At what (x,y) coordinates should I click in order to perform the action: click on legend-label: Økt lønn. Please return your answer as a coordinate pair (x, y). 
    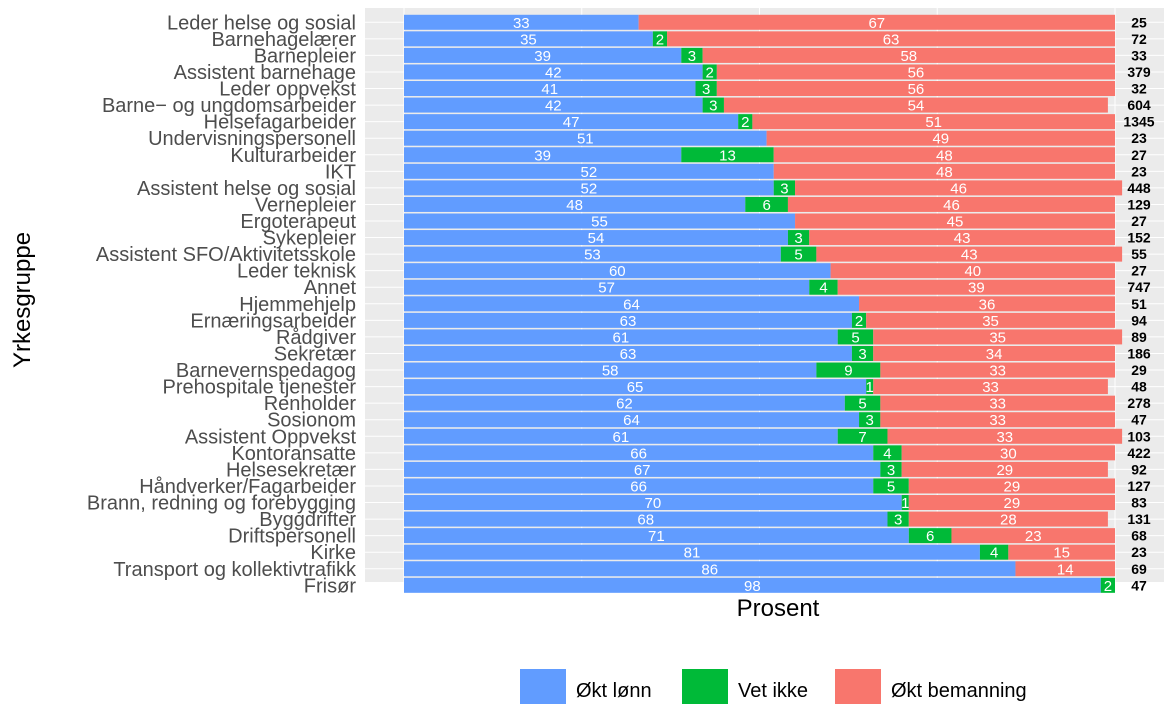
    Looking at the image, I should click on (614, 691).